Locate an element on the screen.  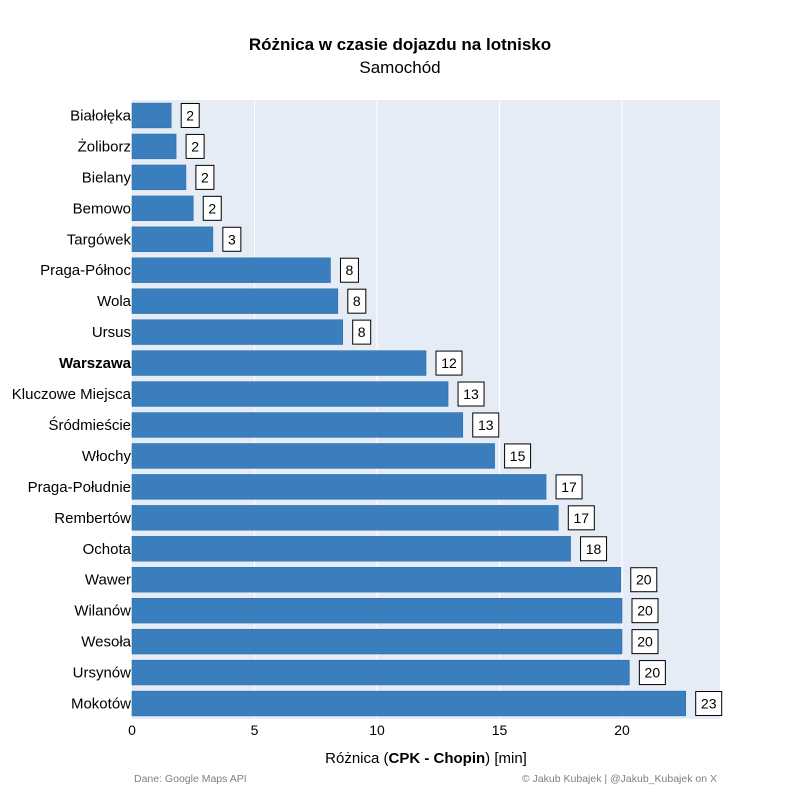
x-axis-label-prefix: Różnica ( is located at coordinates (356, 758).